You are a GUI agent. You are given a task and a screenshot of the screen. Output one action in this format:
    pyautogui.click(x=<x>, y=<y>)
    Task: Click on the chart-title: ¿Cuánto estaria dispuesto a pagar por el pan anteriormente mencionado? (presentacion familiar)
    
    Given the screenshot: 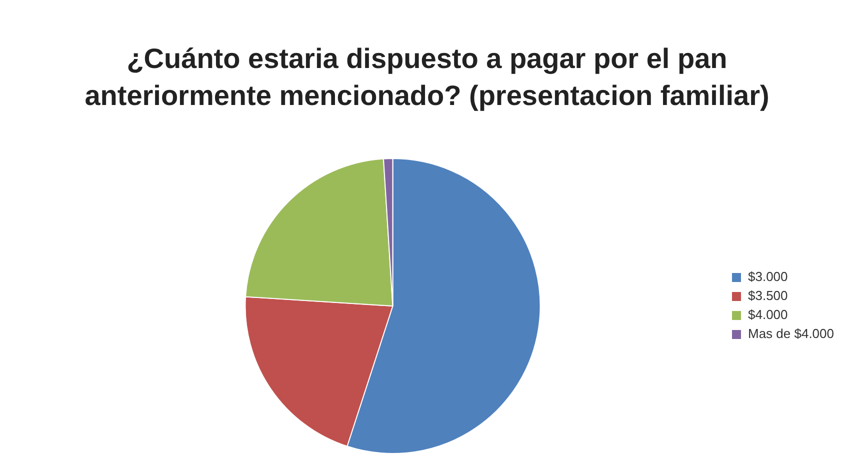 What is the action you would take?
    pyautogui.click(x=427, y=77)
    